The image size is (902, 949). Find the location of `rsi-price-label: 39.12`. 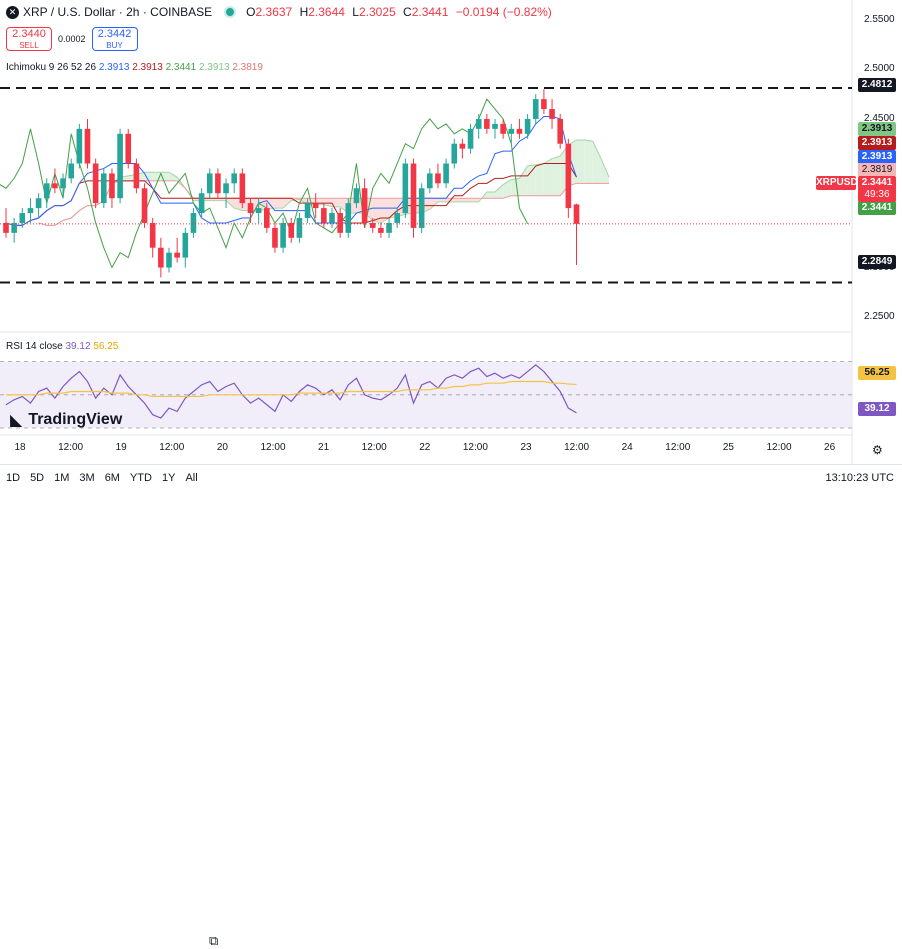

rsi-price-label: 39.12 is located at coordinates (877, 409).